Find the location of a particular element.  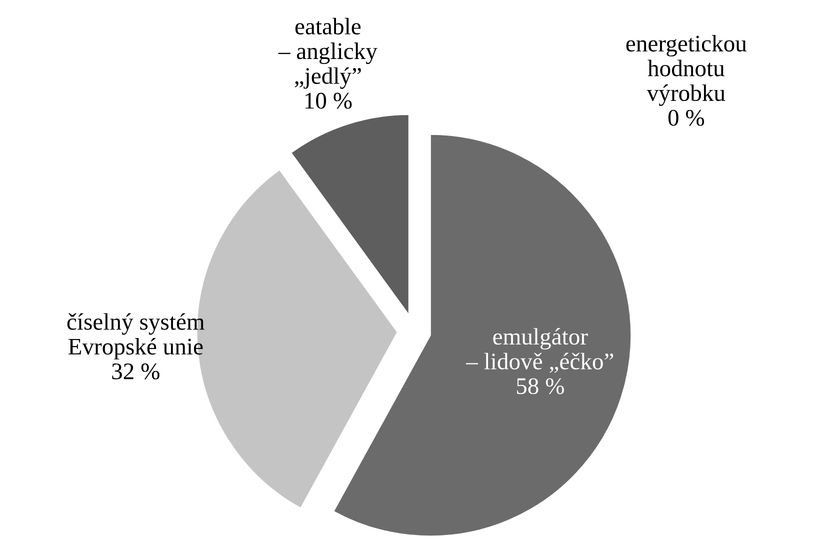

data-label: 10 % is located at coordinates (328, 100).